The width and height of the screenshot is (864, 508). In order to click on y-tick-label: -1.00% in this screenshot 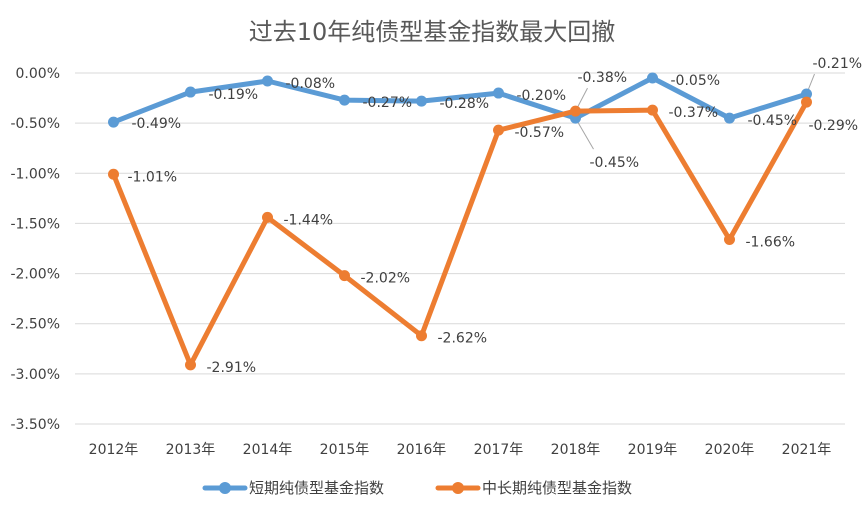, I will do `click(35, 174)`.